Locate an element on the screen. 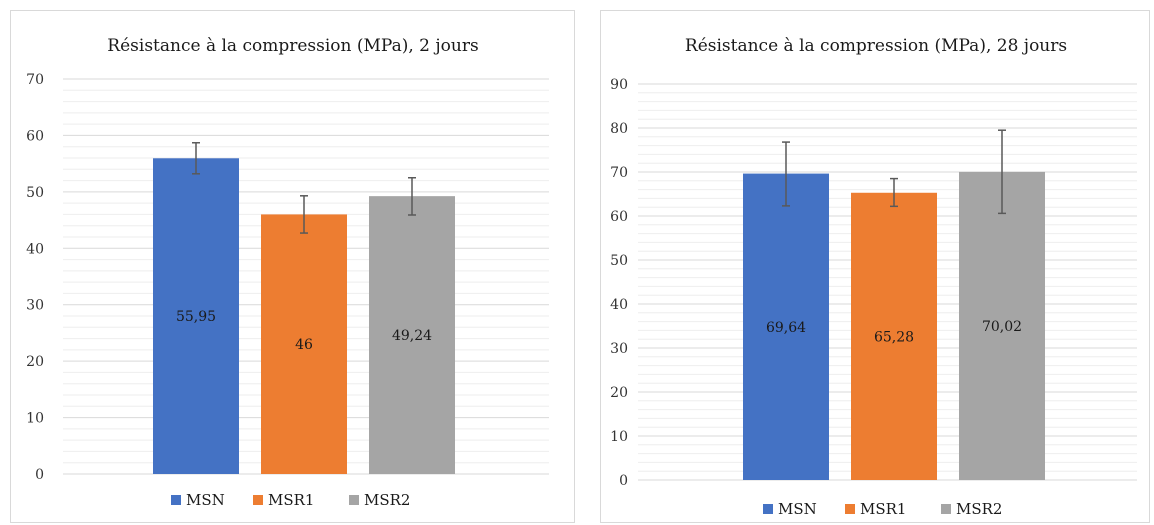 This screenshot has width=1154, height=525. data-label-msn: 69,64 is located at coordinates (786, 328).